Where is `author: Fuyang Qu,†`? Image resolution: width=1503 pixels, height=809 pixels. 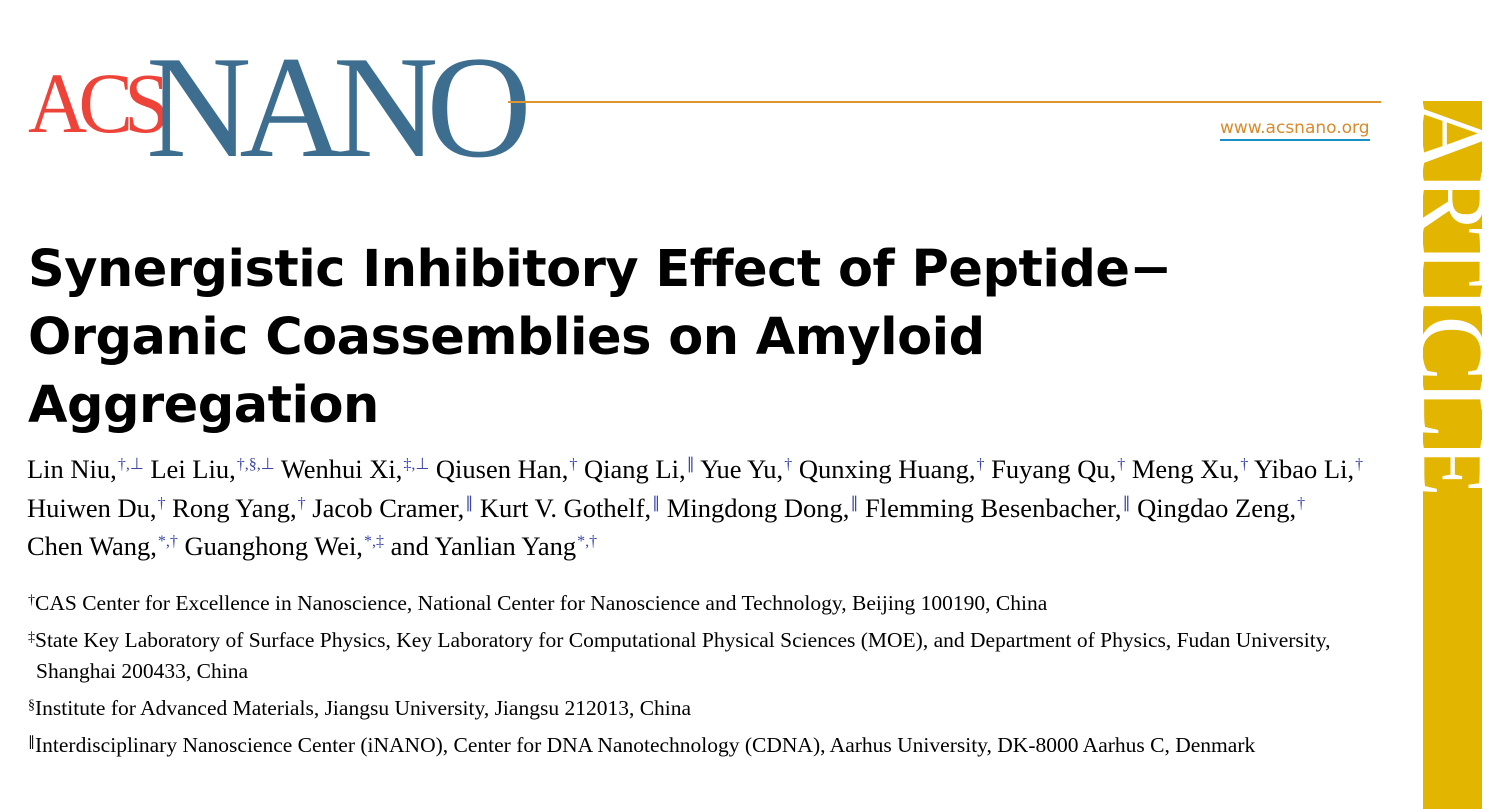
author: Fuyang Qu,† is located at coordinates (1058, 469).